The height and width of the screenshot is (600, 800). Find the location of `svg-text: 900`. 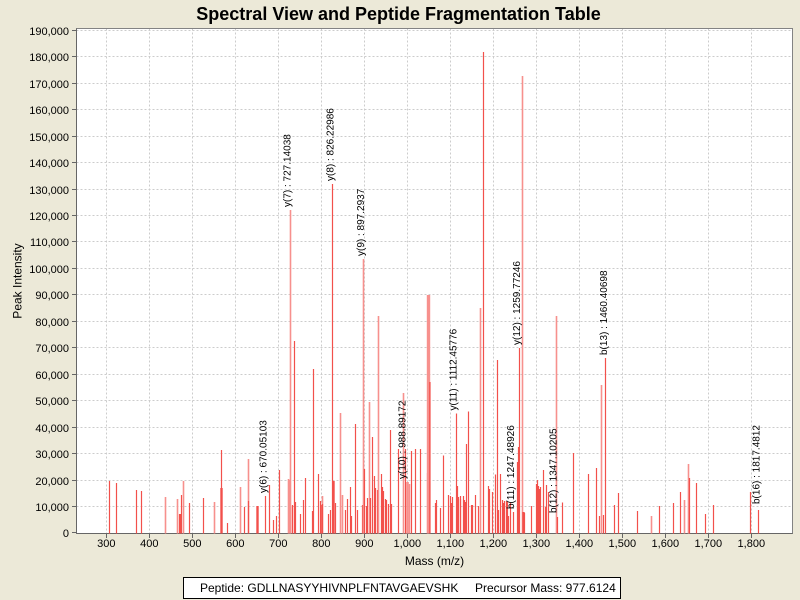

svg-text: 900 is located at coordinates (364, 544).